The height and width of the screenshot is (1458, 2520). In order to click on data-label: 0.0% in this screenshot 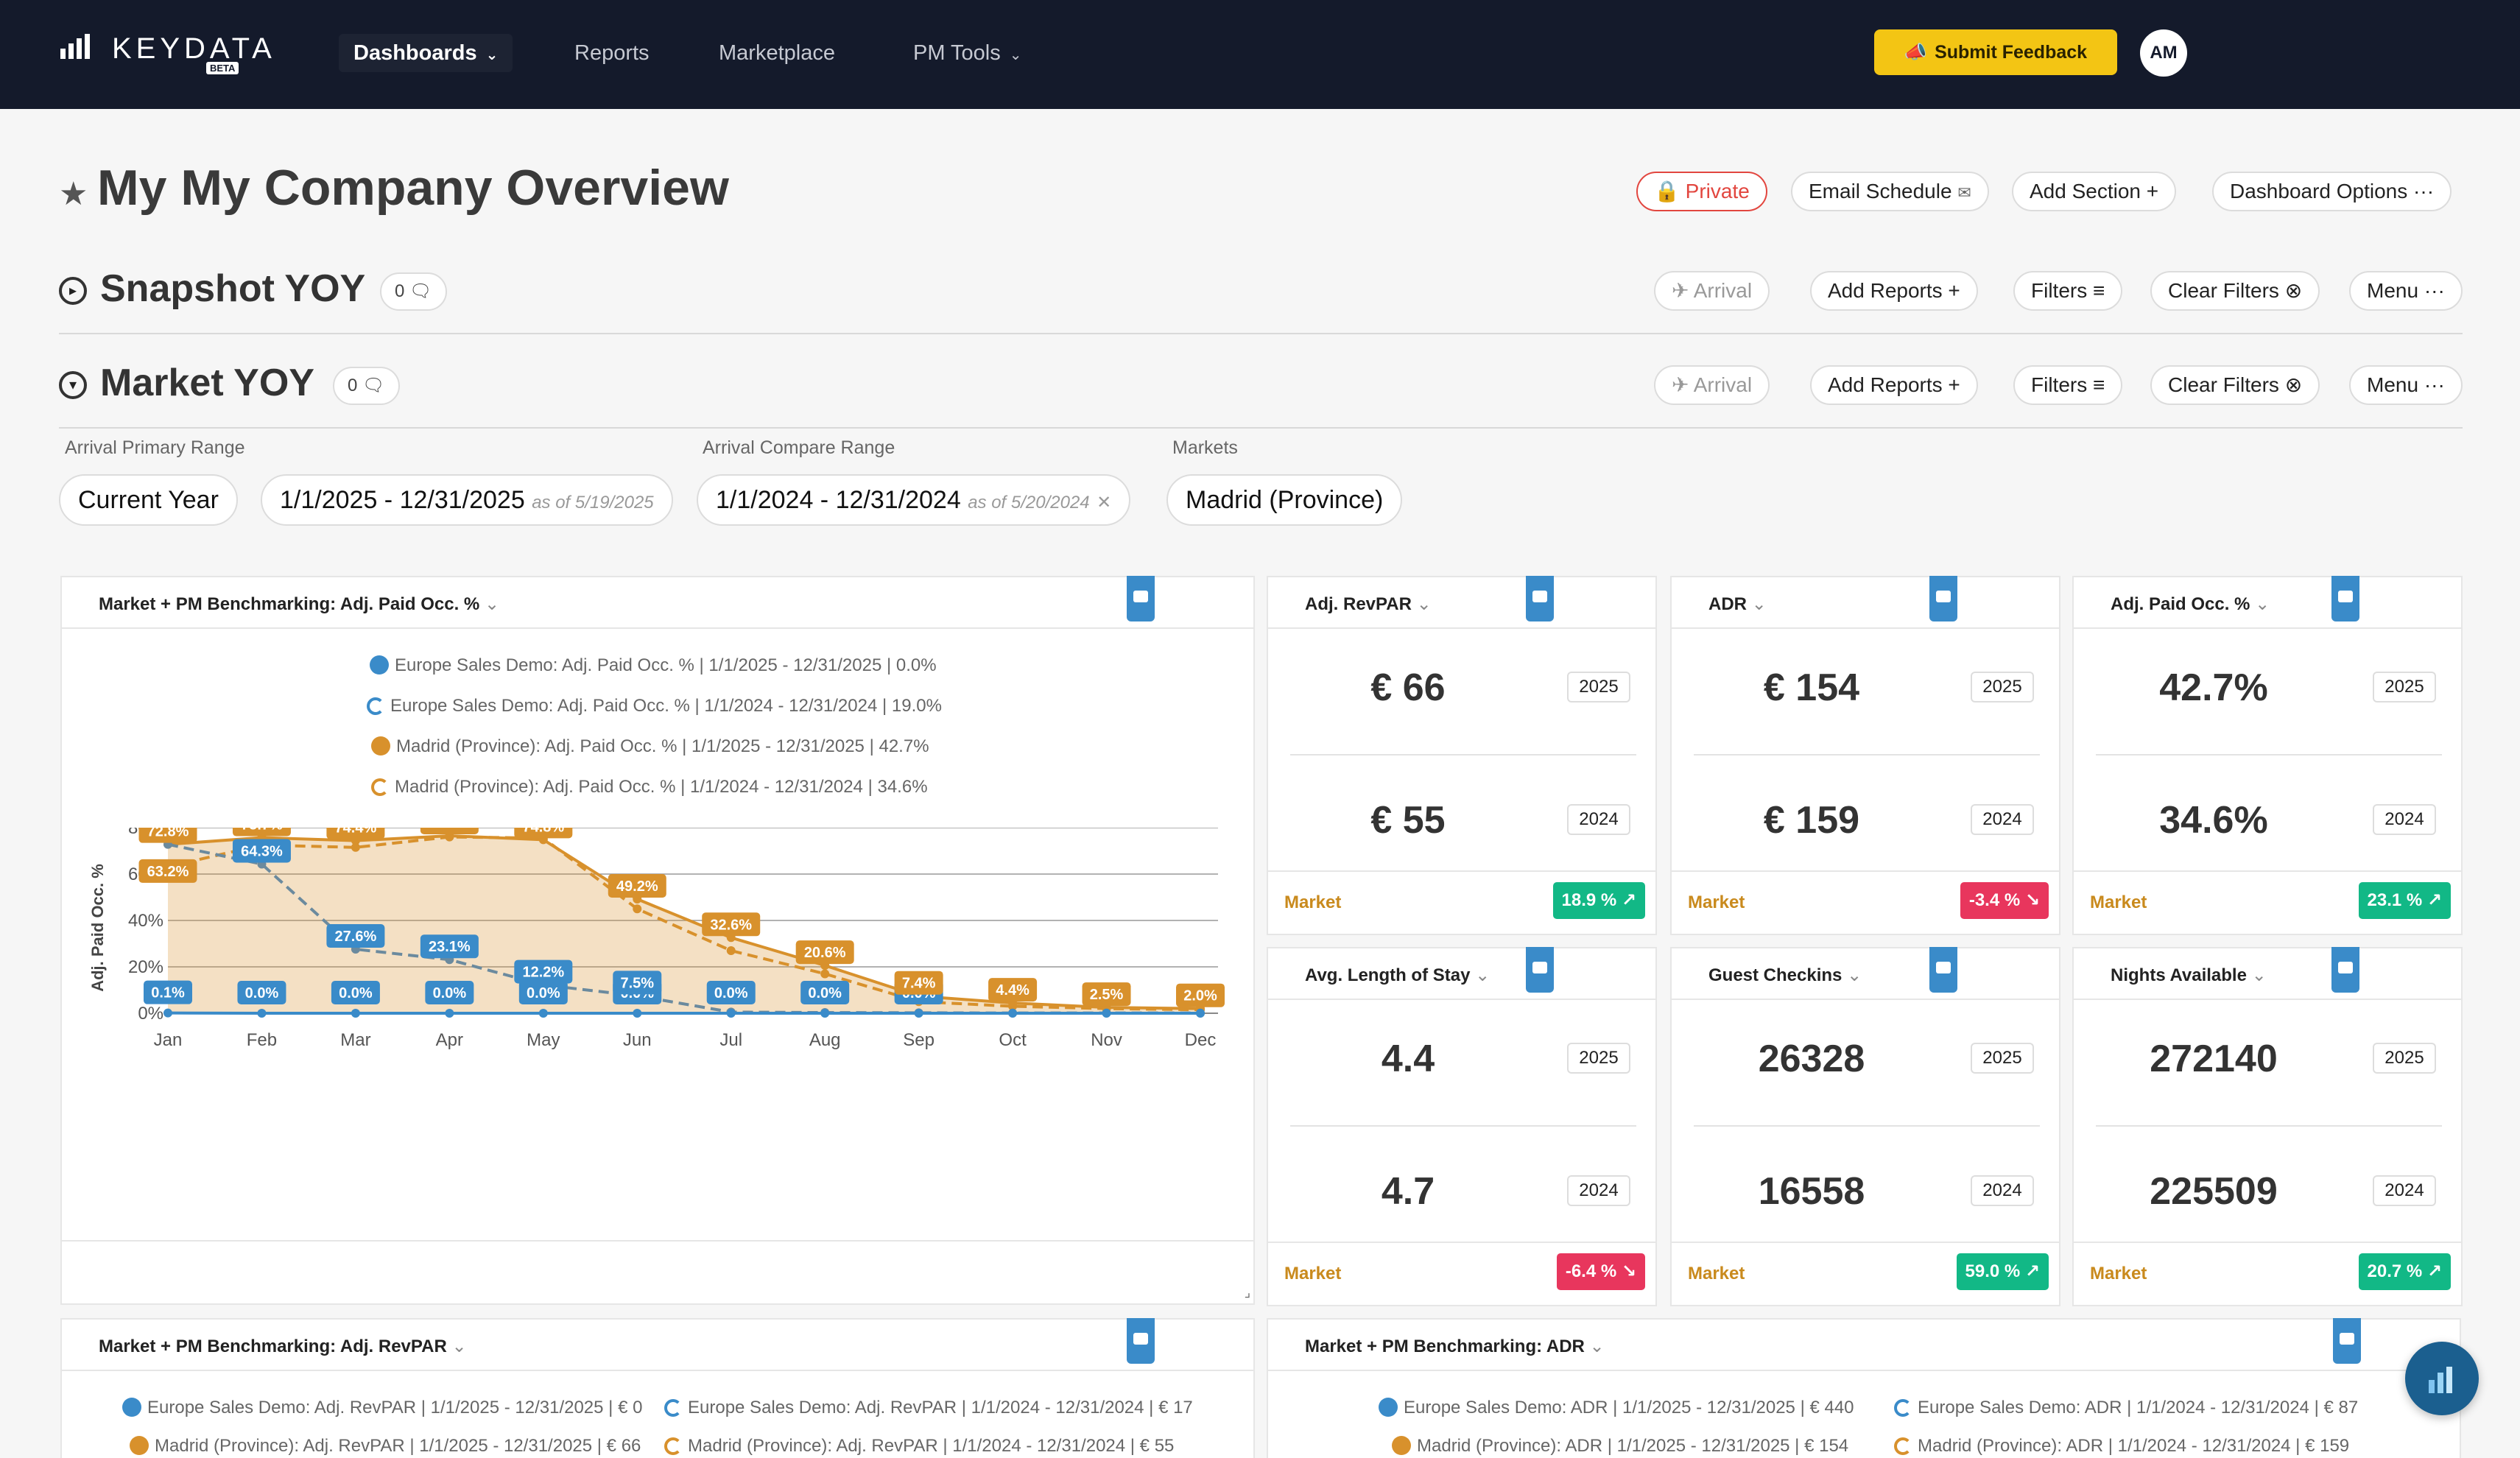, I will do `click(825, 993)`.